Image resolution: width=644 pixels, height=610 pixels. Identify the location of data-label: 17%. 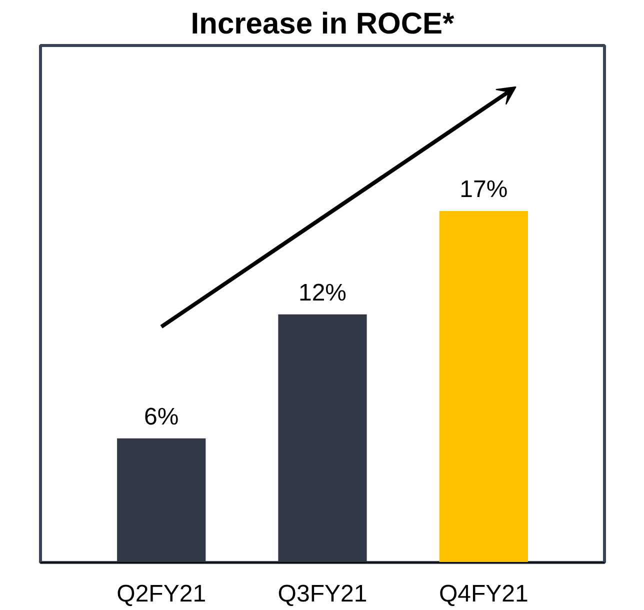
(484, 189).